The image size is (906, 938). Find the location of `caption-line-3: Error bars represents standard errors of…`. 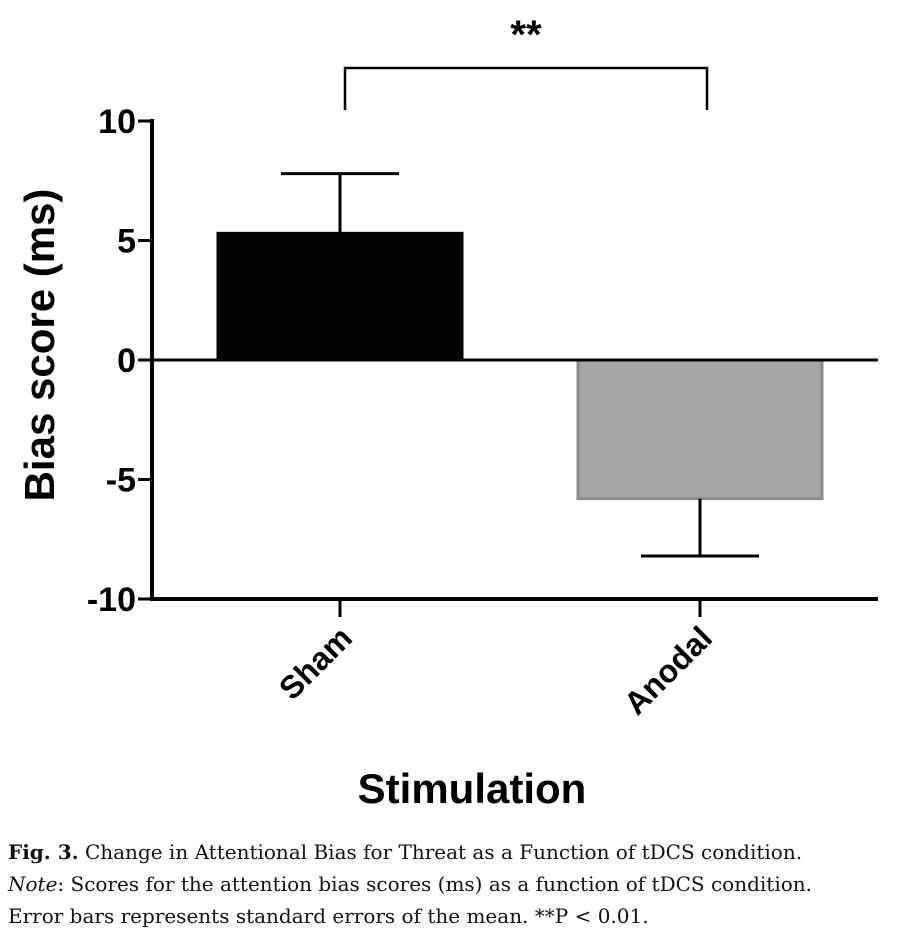

caption-line-3: Error bars represents standard errors of… is located at coordinates (328, 916).